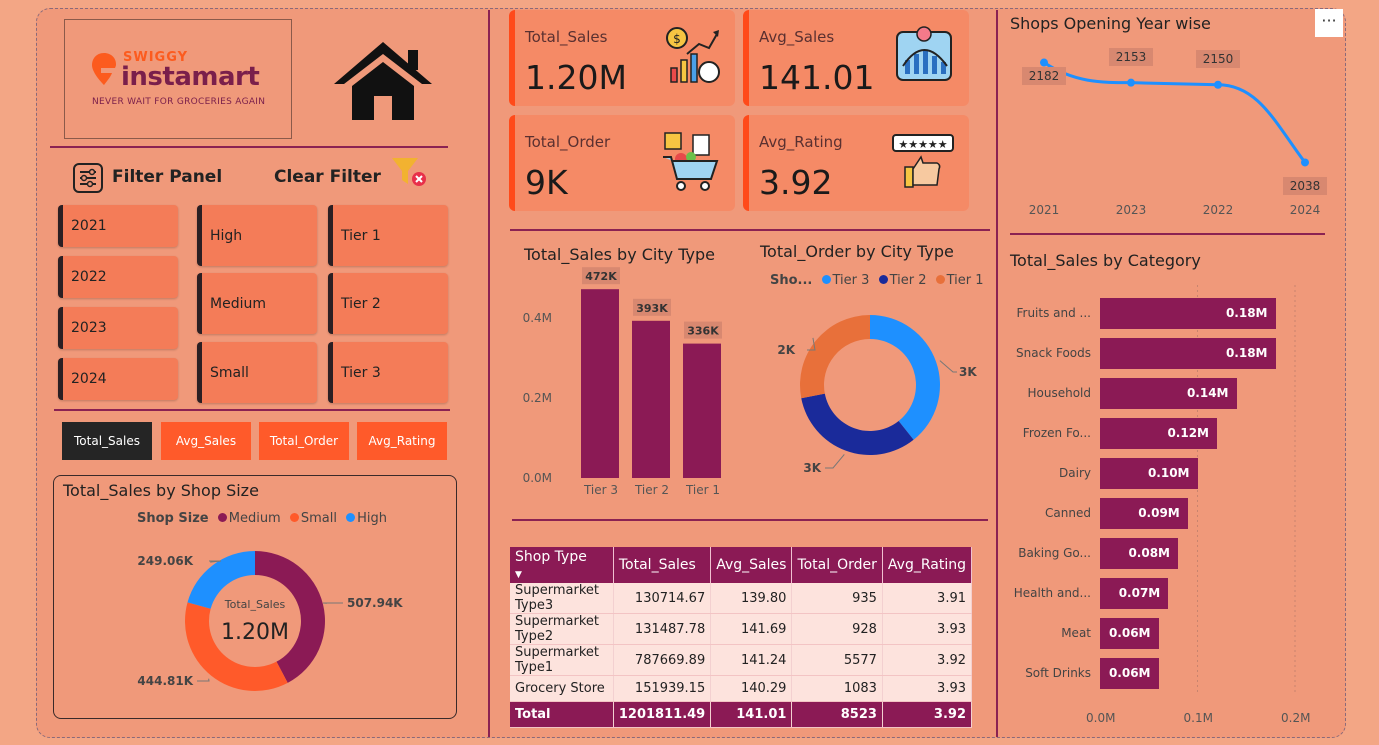  Describe the element at coordinates (249, 147) in the screenshot. I see `divider-logo` at that location.